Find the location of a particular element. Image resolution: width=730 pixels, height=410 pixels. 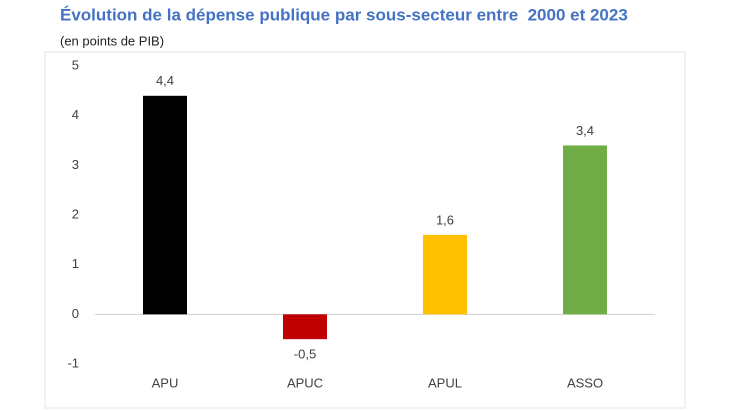

x-tick-label: APUL is located at coordinates (445, 382).